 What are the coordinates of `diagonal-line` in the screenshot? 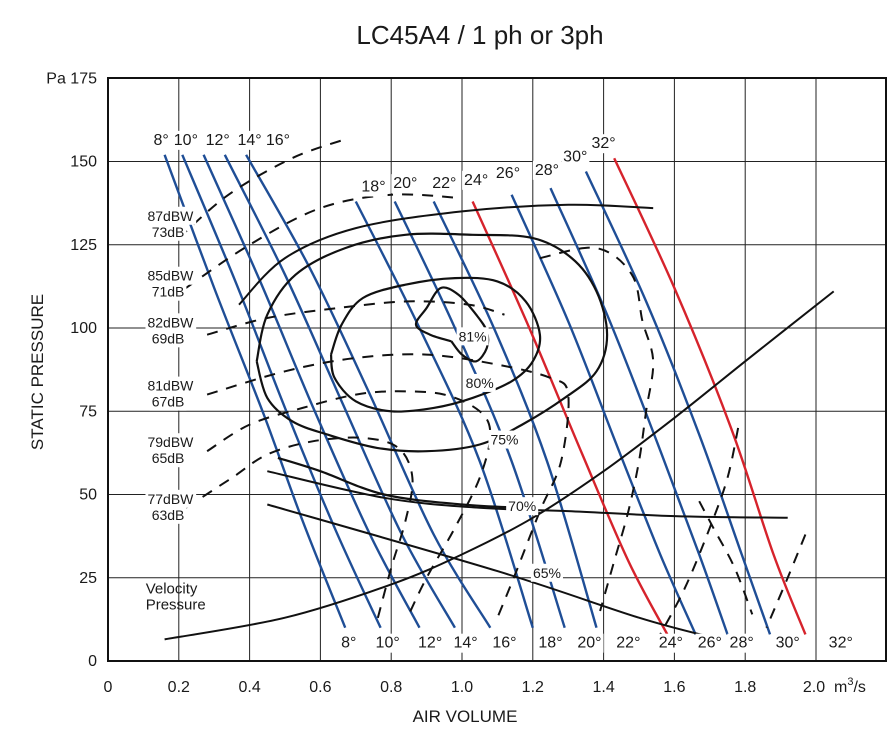 It's located at (490, 571).